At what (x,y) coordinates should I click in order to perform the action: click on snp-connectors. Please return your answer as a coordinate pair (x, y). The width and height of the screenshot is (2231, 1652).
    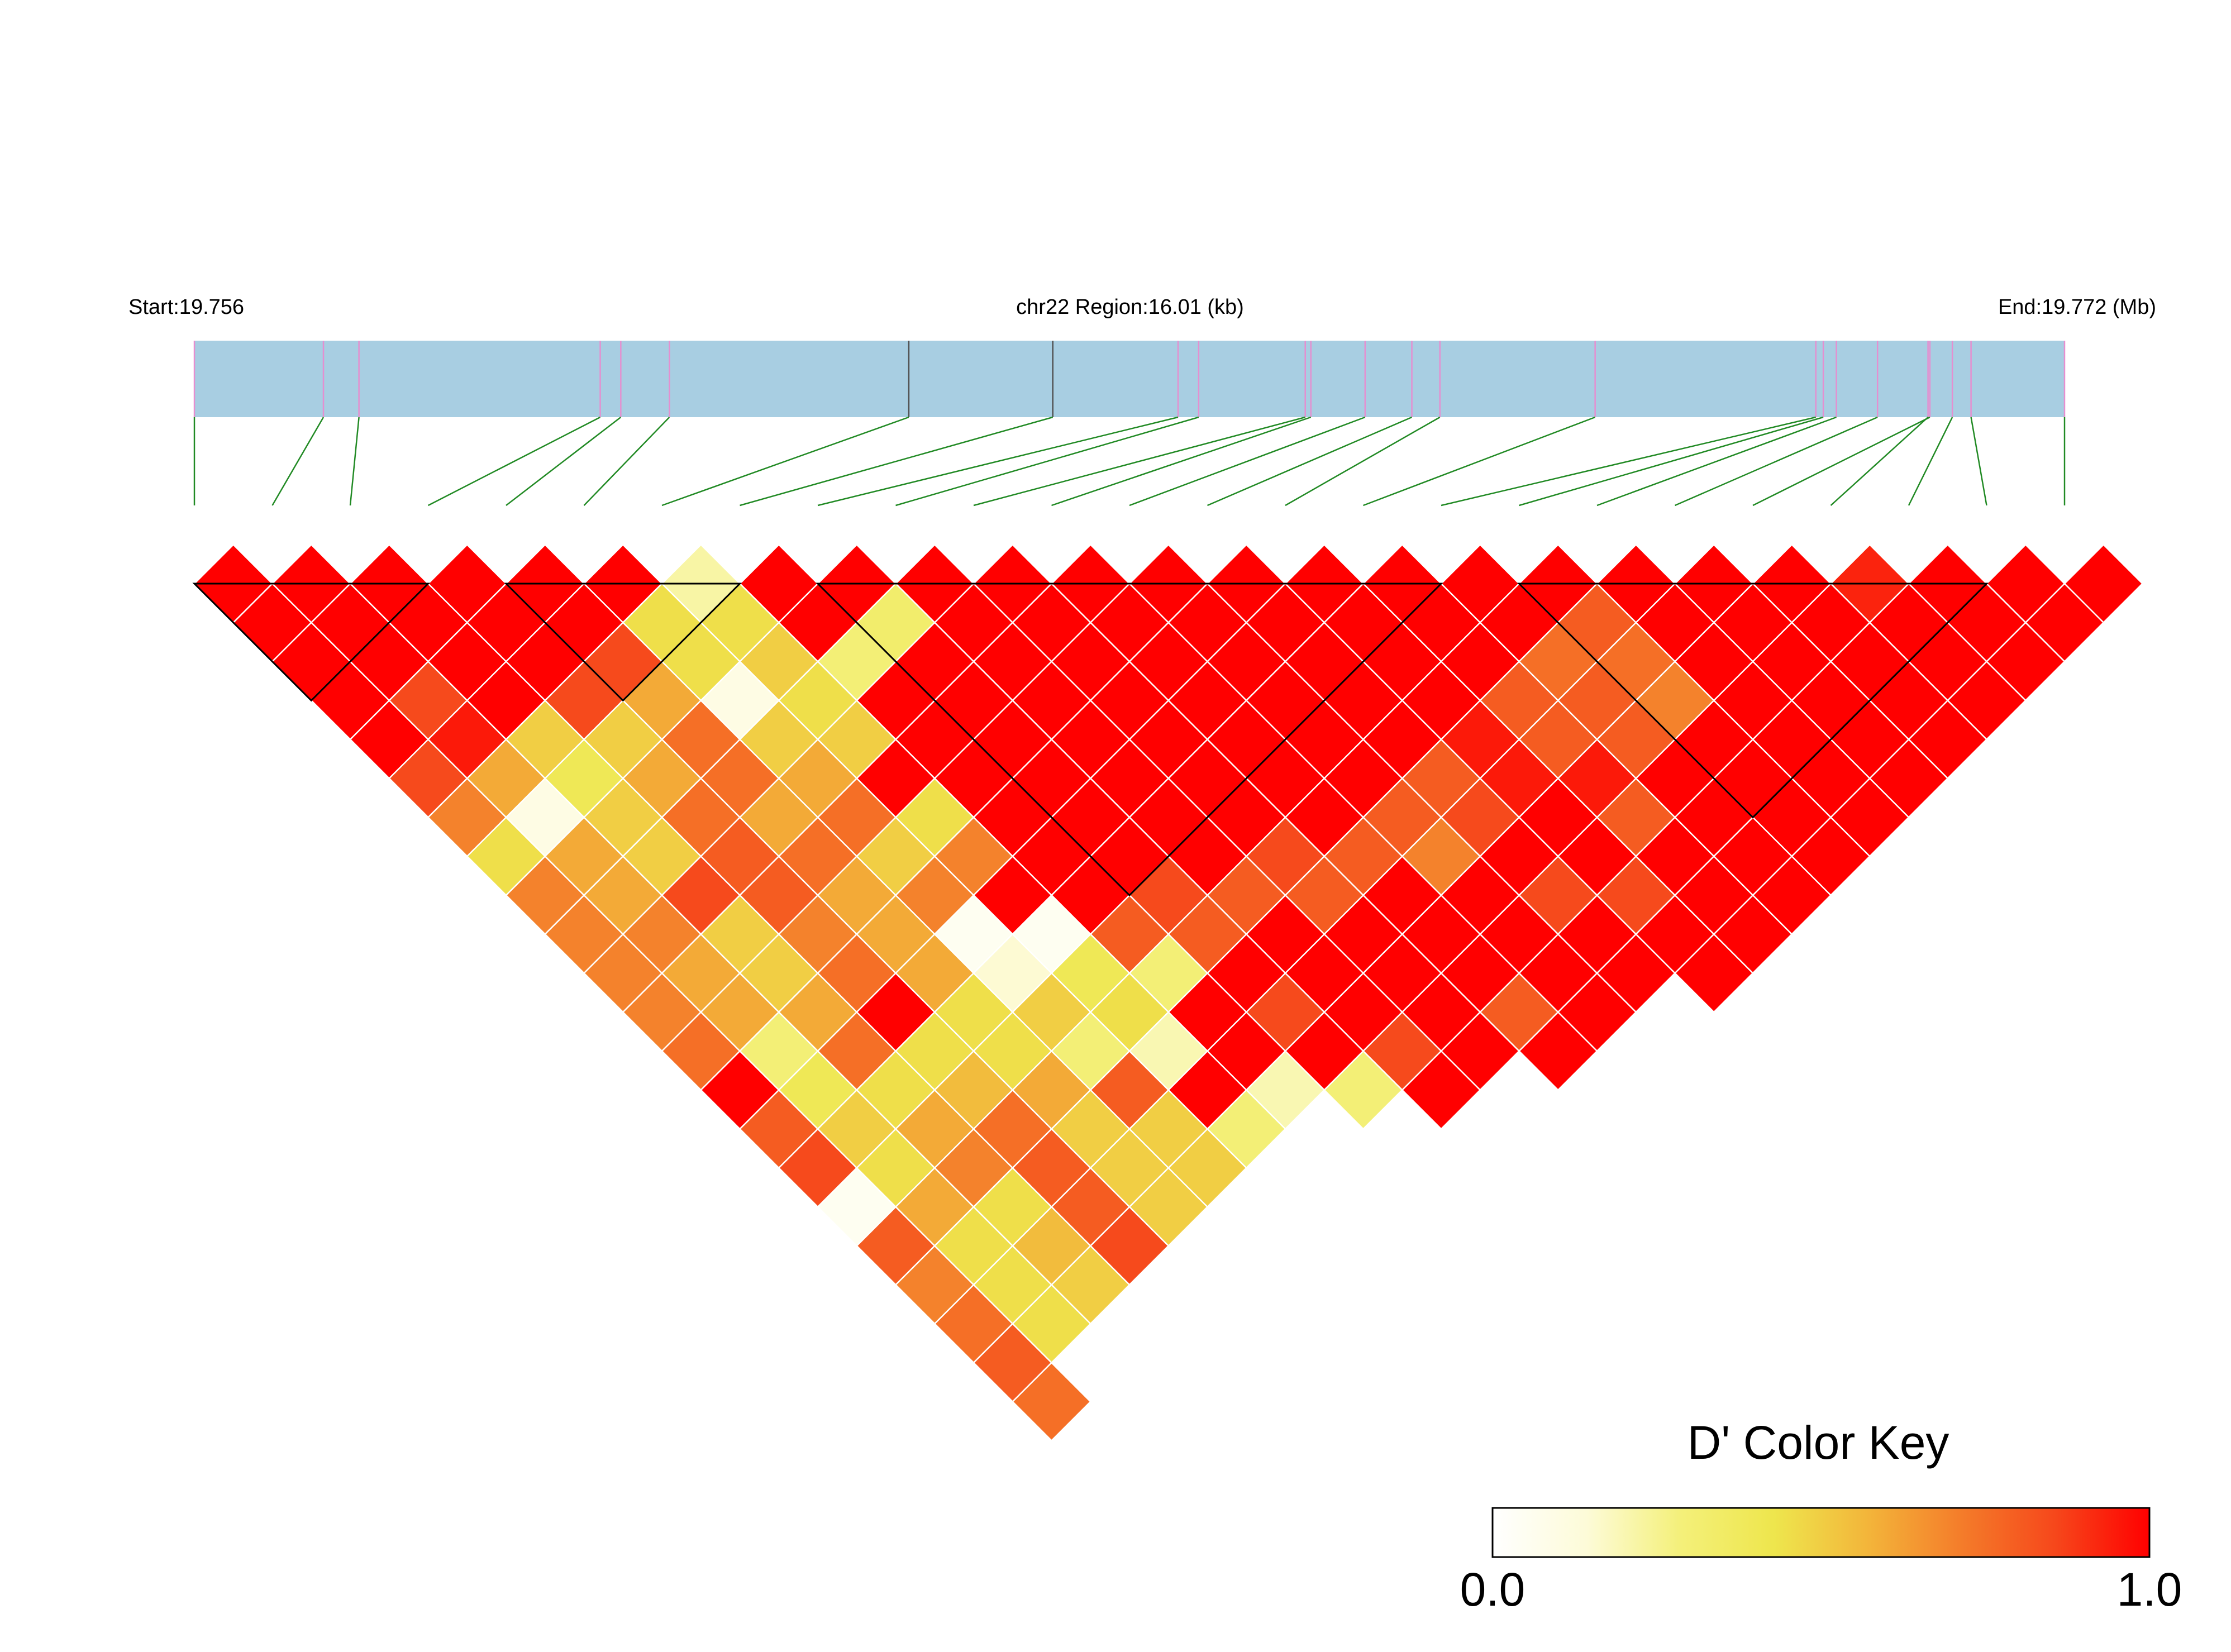
    Looking at the image, I should click on (1129, 461).